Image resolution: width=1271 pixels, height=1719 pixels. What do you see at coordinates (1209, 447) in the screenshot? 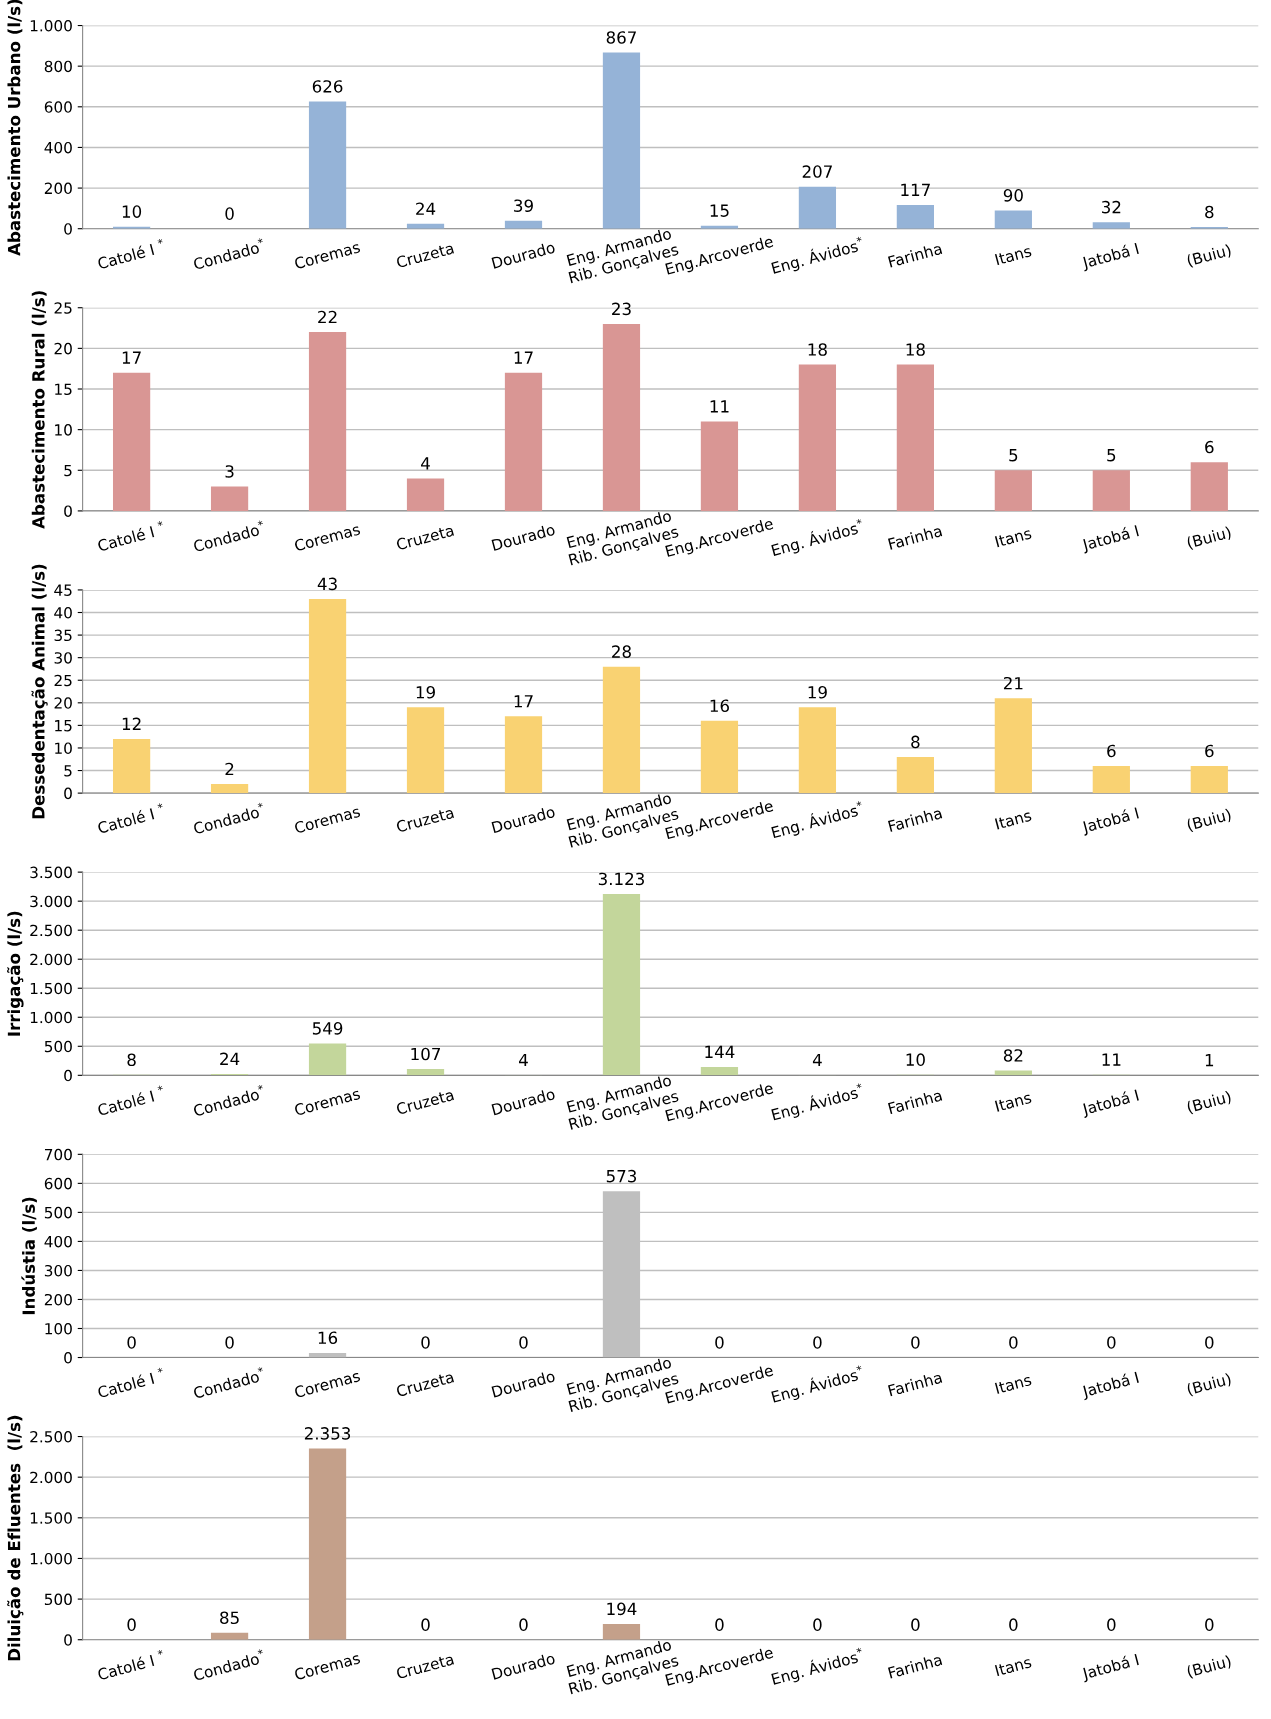
I see `data-label: 6` at bounding box center [1209, 447].